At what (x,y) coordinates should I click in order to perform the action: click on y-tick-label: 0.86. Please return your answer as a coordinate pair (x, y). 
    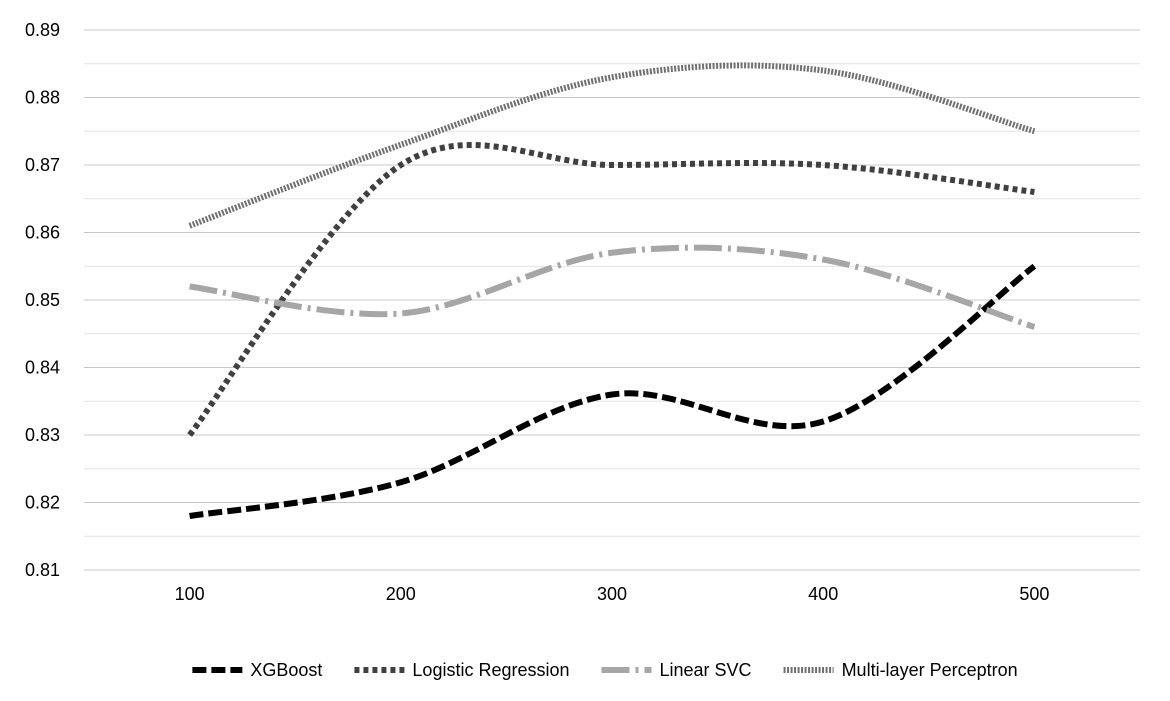
    Looking at the image, I should click on (42, 233).